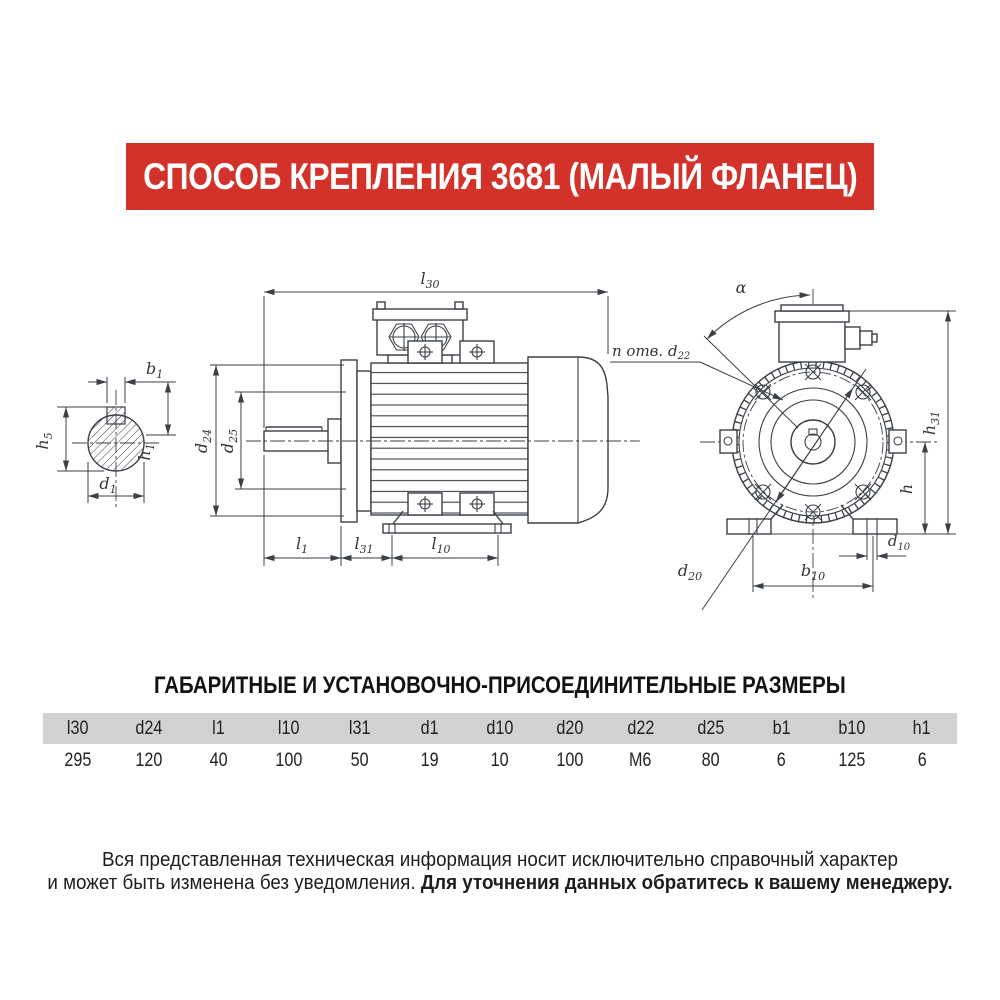  I want to click on dim-label-d20: d20, so click(690, 572).